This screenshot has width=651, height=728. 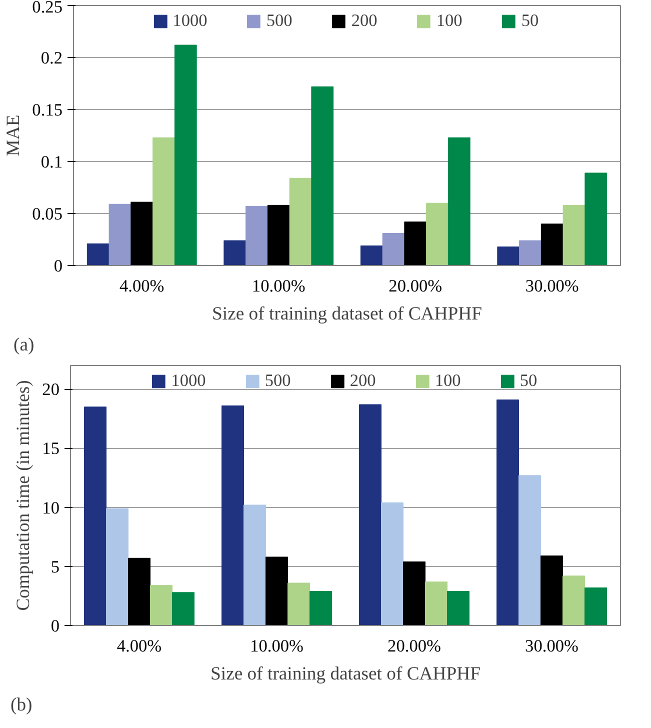 What do you see at coordinates (23, 495) in the screenshot?
I see `y-axis-title: Computation time (in minutes)` at bounding box center [23, 495].